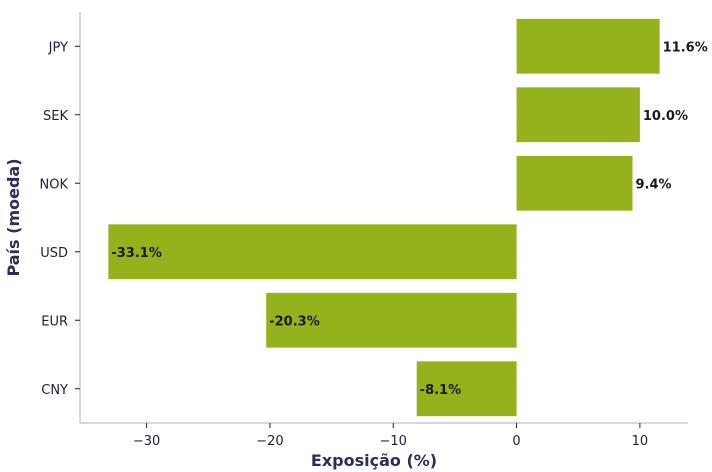 The height and width of the screenshot is (472, 712). I want to click on y-tick-label: SEK, so click(55, 116).